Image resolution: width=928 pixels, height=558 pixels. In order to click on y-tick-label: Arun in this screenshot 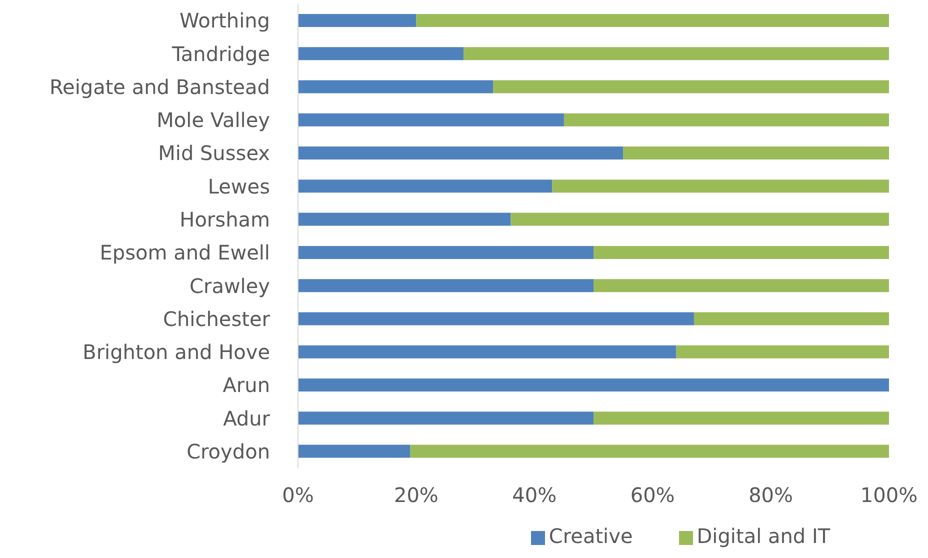, I will do `click(246, 385)`.